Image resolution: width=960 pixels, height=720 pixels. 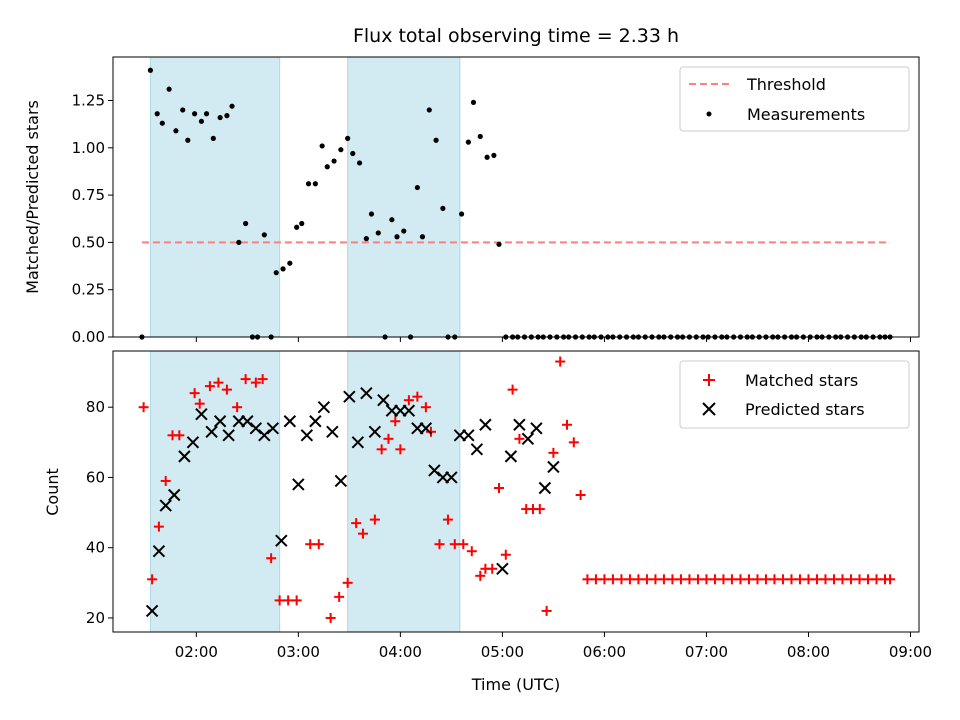 I want to click on bottom-legend: Matched stars Predicted stars, so click(x=794, y=394).